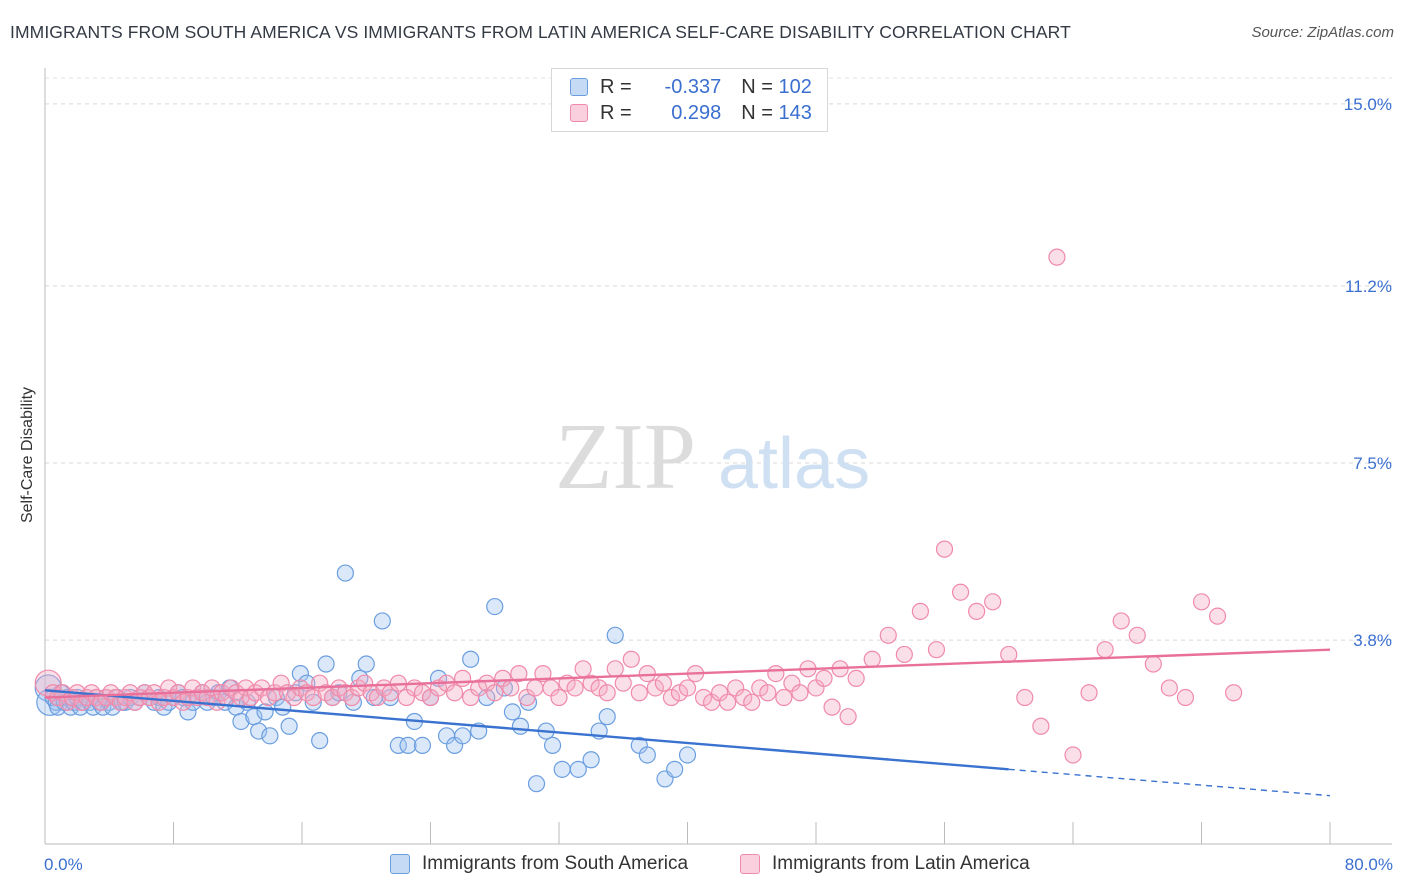 Image resolution: width=1406 pixels, height=892 pixels. Describe the element at coordinates (1372, 463) in the screenshot. I see `y-tick-label: 7.5%` at that location.